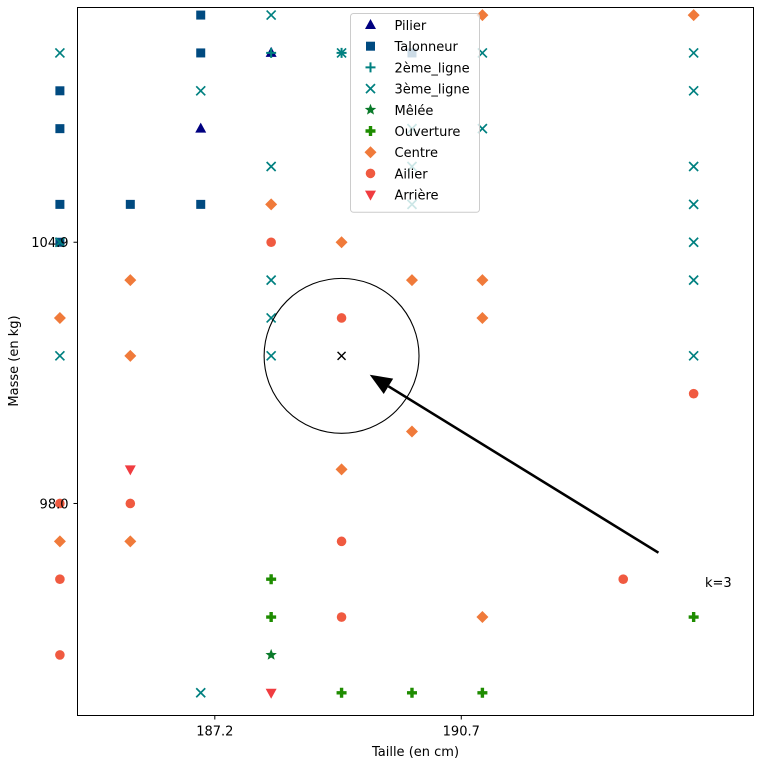 This screenshot has height=763, width=763. Describe the element at coordinates (370, 46) in the screenshot. I see `legend-marker-talonneur` at that location.